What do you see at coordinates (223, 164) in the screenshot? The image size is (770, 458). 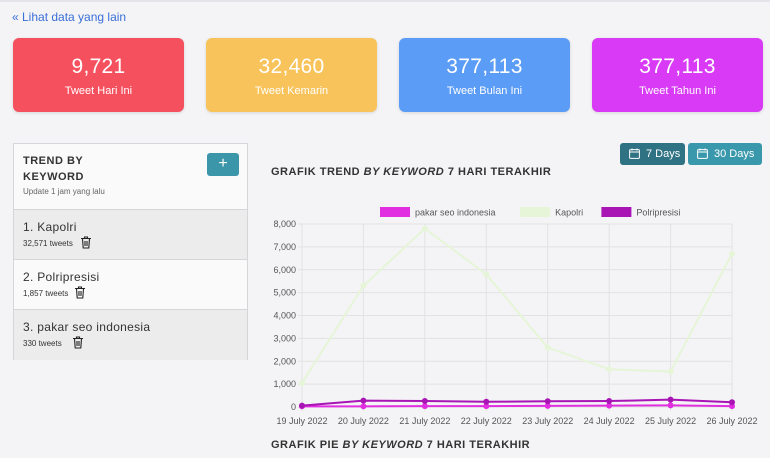 I see `add-keyword-button: +` at bounding box center [223, 164].